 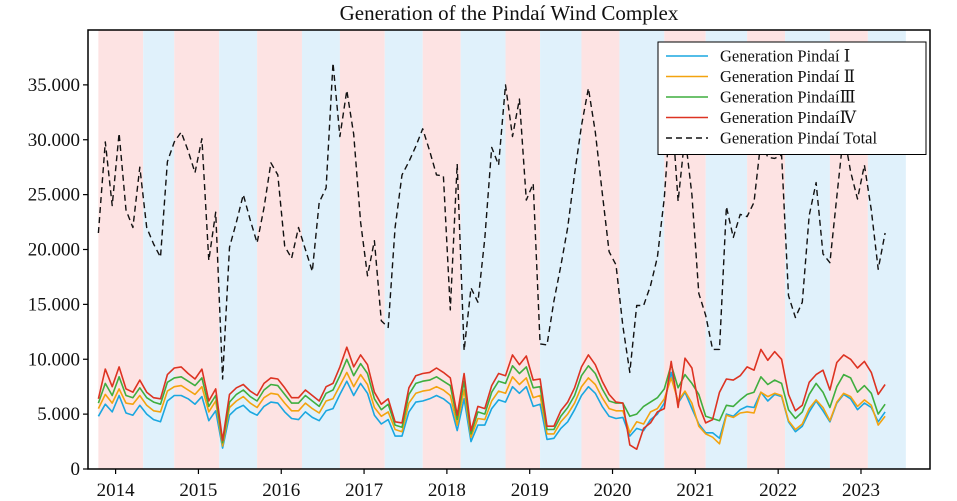 What do you see at coordinates (447, 490) in the screenshot?
I see `x-tick-label: 2018` at bounding box center [447, 490].